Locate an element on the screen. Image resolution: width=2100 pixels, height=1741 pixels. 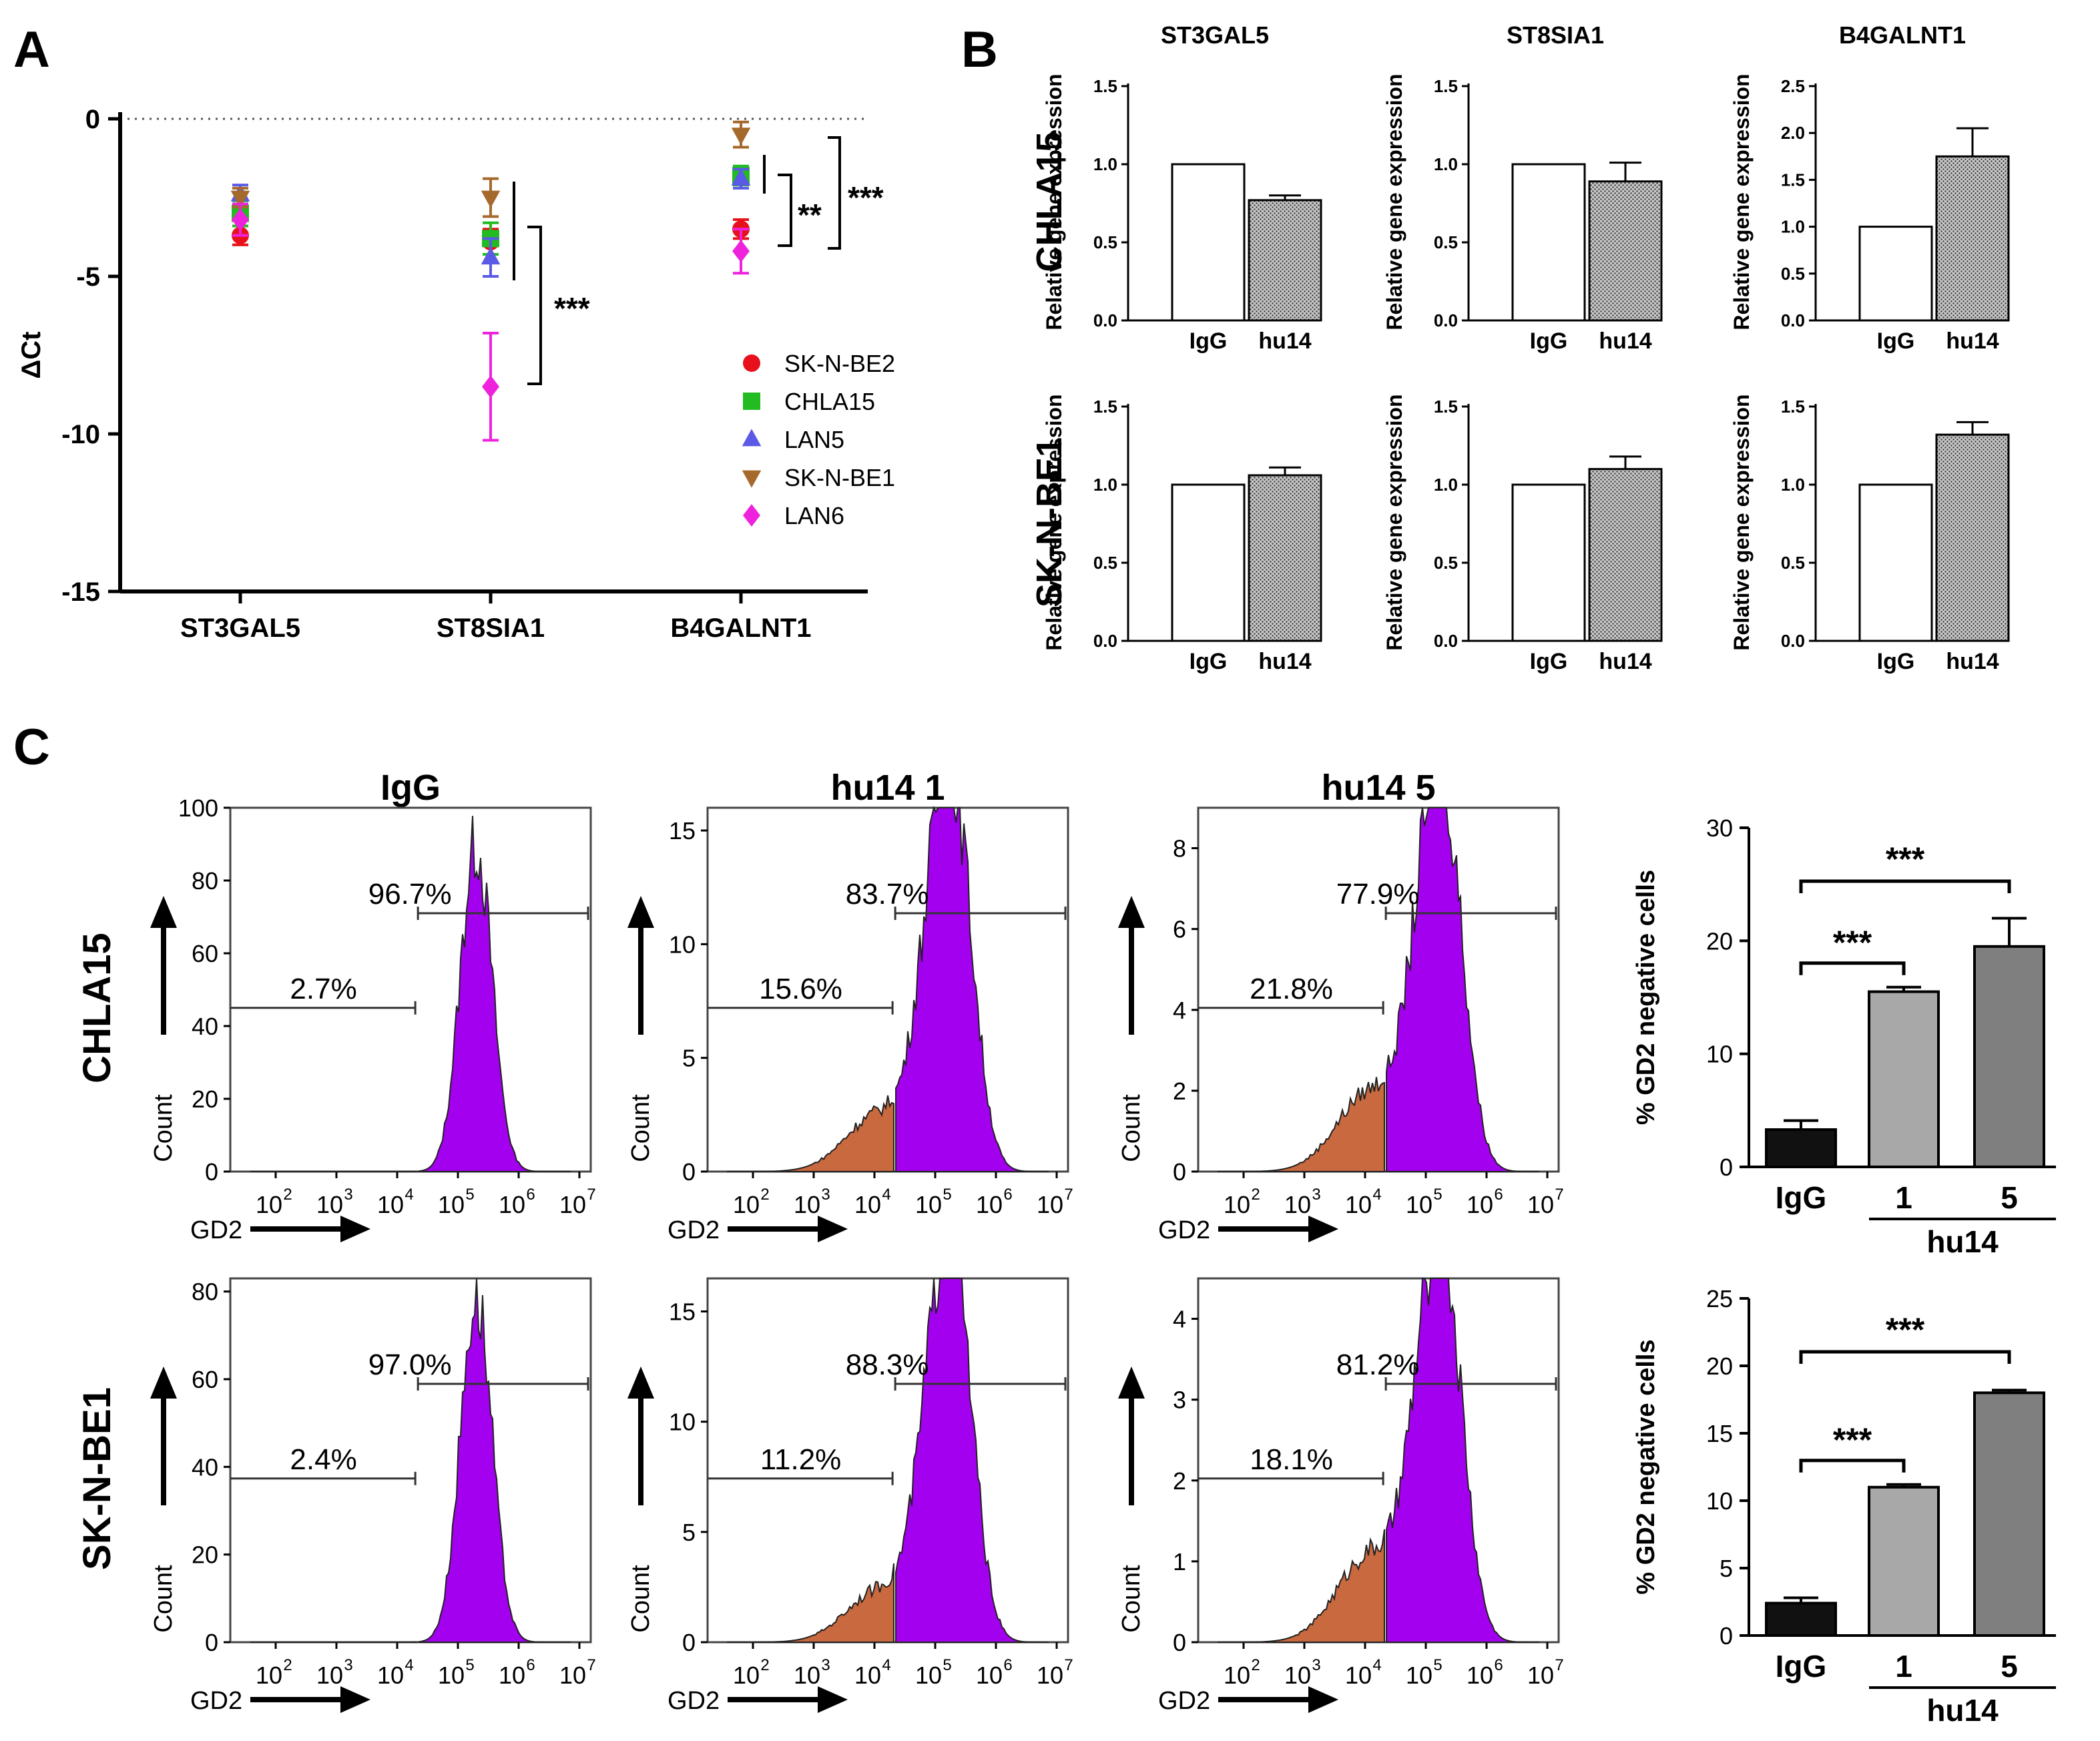
c-flow-frame is located at coordinates (410, 1460).